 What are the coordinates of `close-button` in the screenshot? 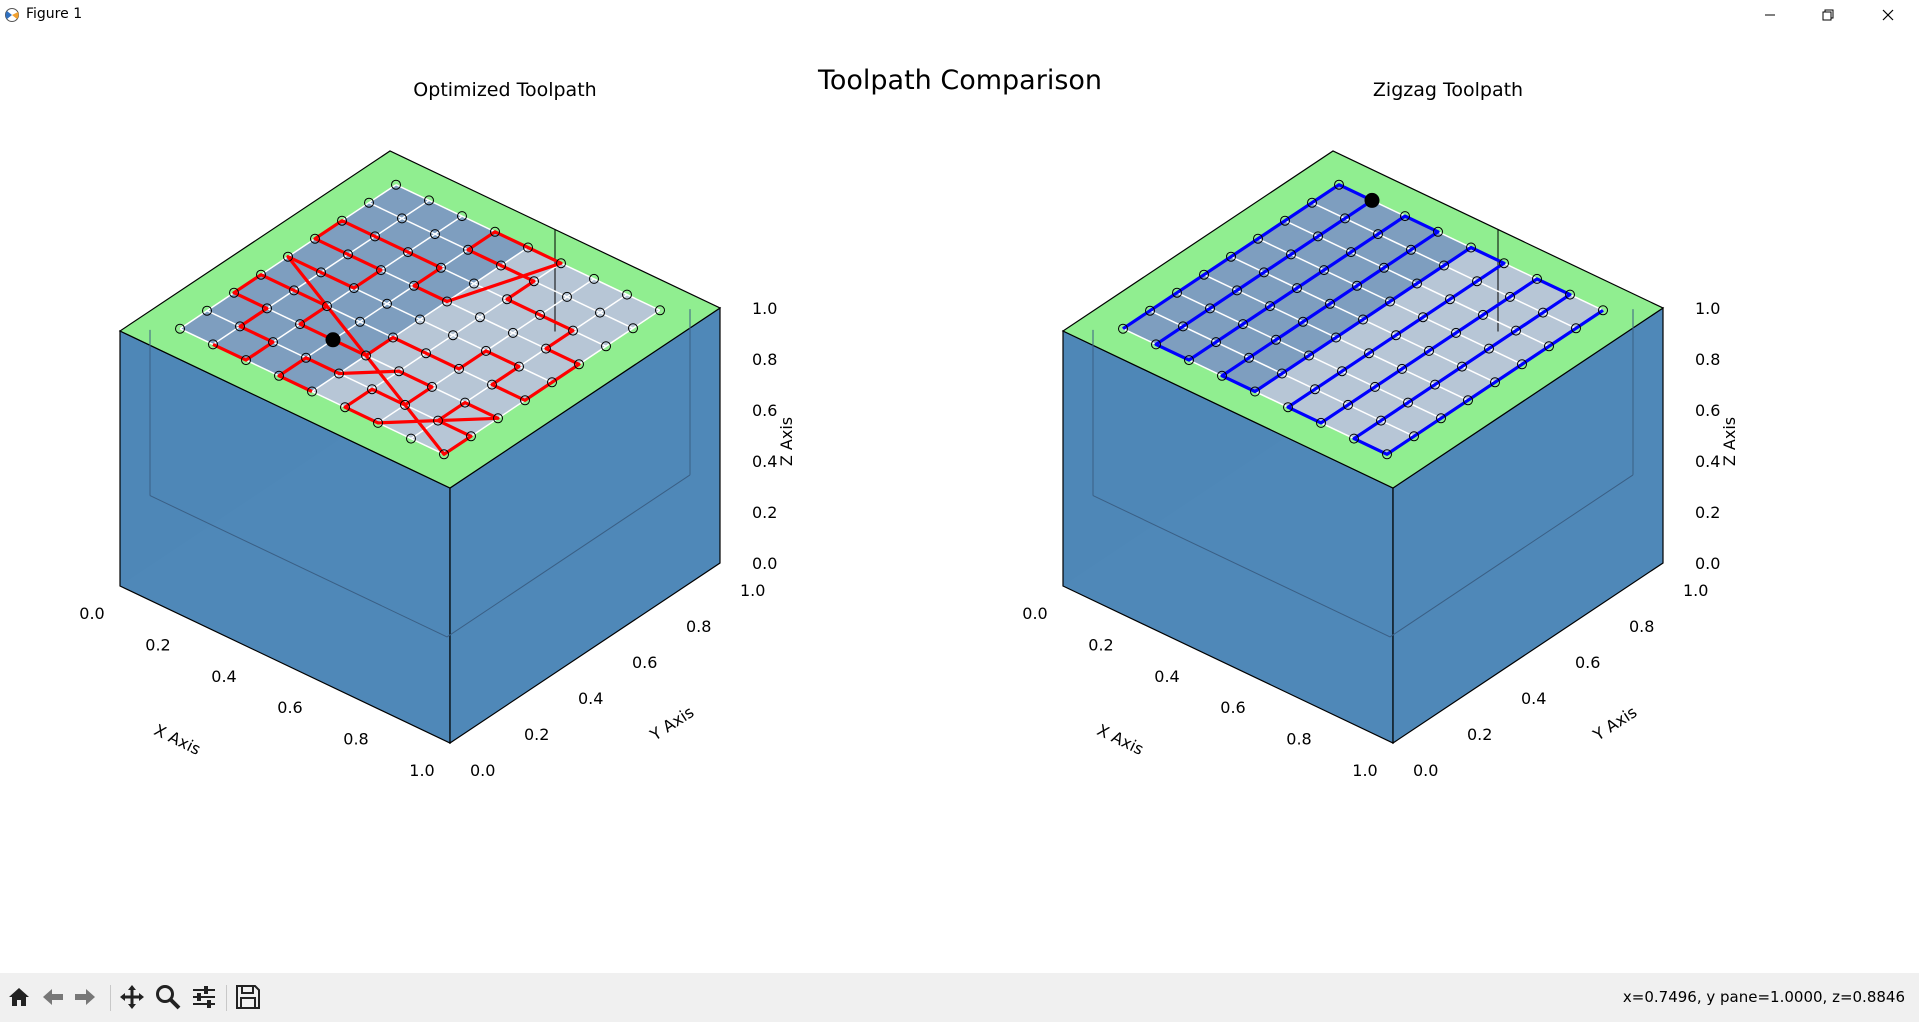 It's located at (1888, 14).